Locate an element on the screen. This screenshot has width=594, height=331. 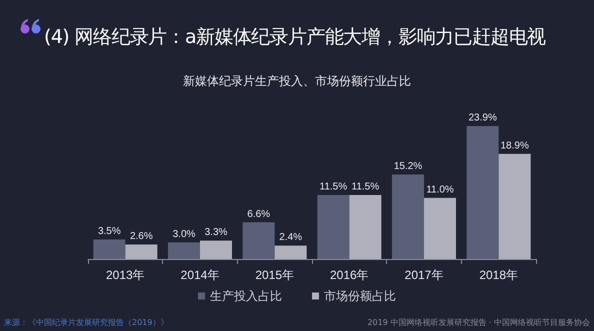
chart-subtitle: 新媒体纪录片生产投入、市场份额行业占比 is located at coordinates (297, 81).